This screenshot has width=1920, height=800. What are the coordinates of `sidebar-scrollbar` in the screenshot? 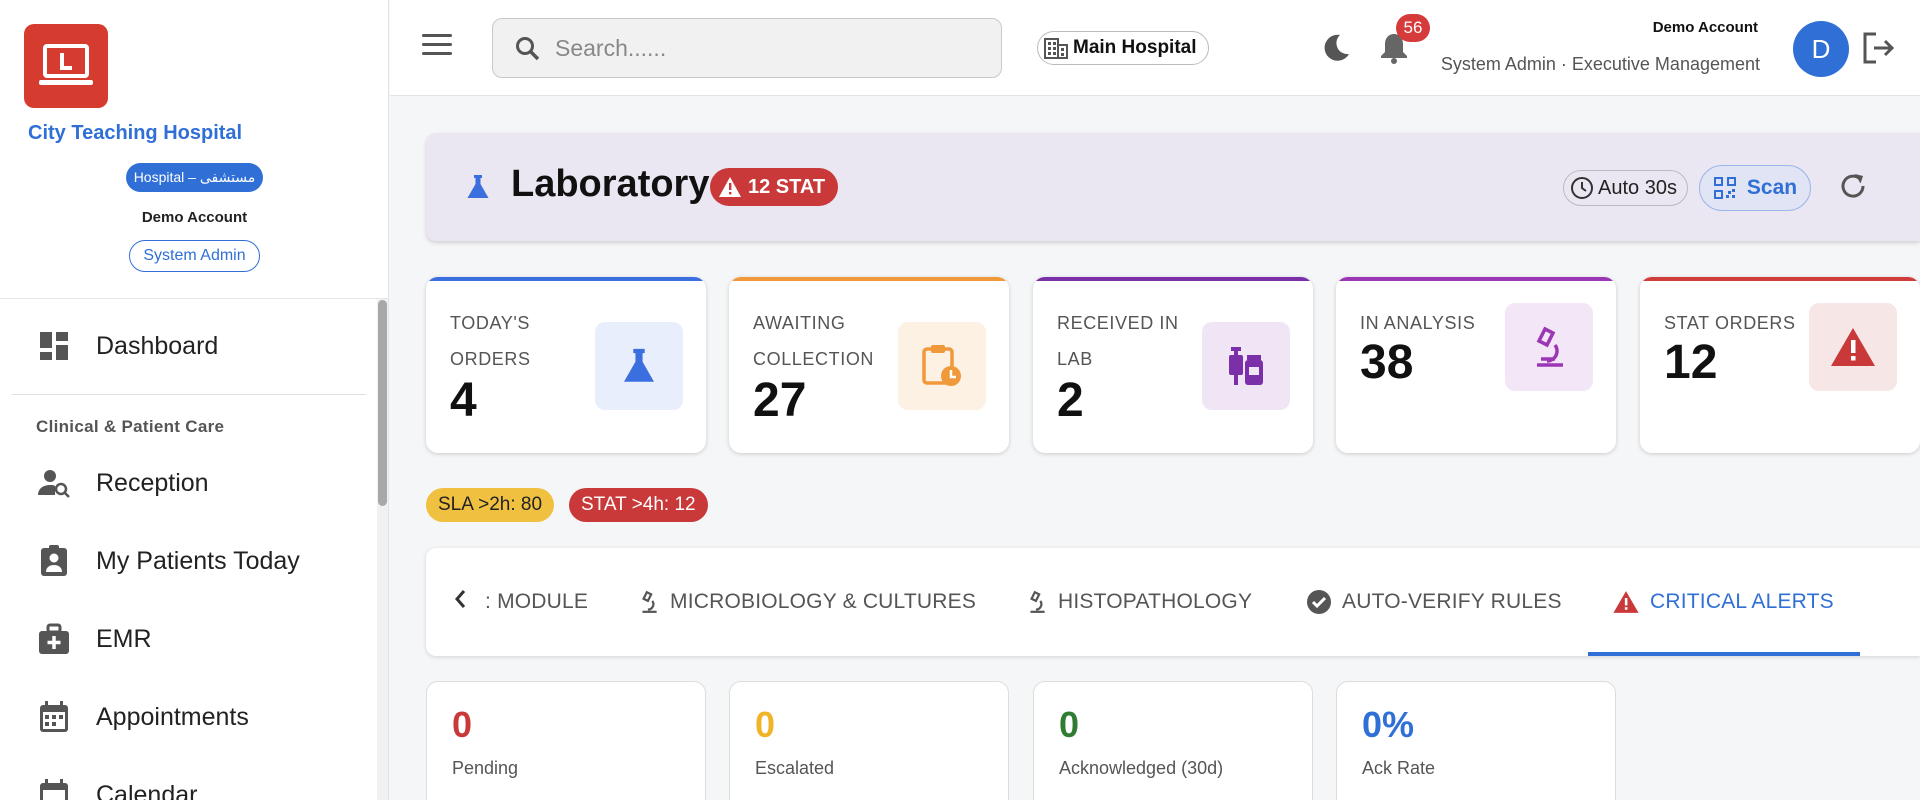 It's located at (382, 549).